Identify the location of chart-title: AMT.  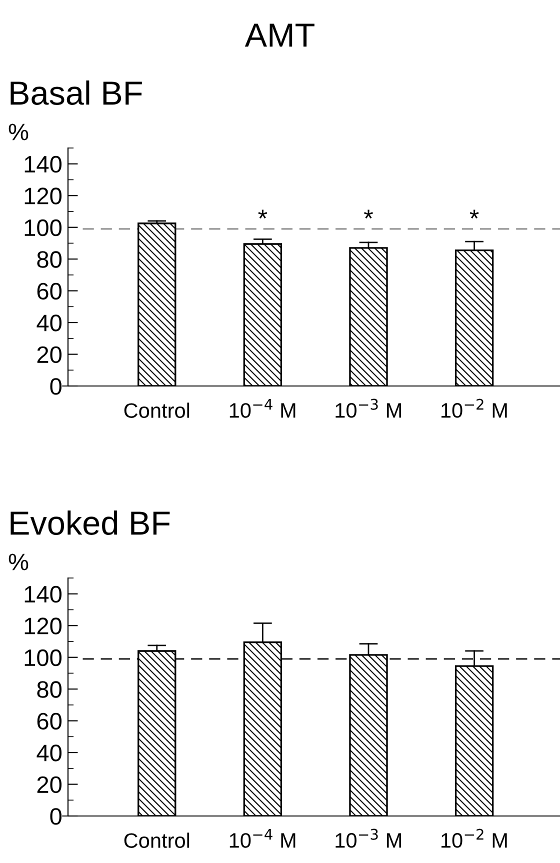
(279, 35).